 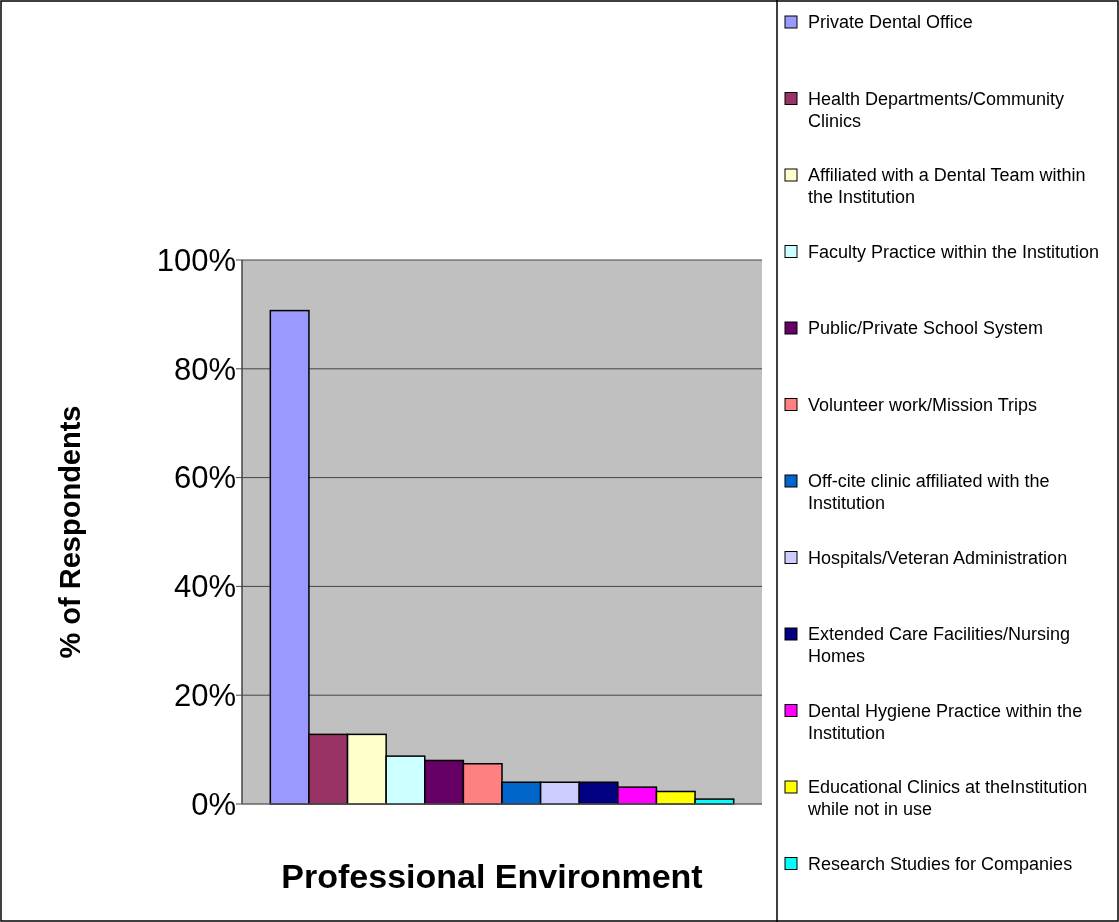 What do you see at coordinates (947, 186) in the screenshot?
I see `legend-label: Affiliated with a Dental Team within the Institution` at bounding box center [947, 186].